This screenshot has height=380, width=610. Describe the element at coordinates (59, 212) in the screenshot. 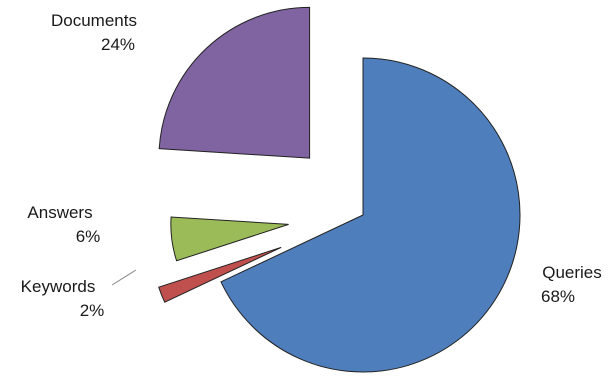

I see `label-answers-name: Answers` at that location.